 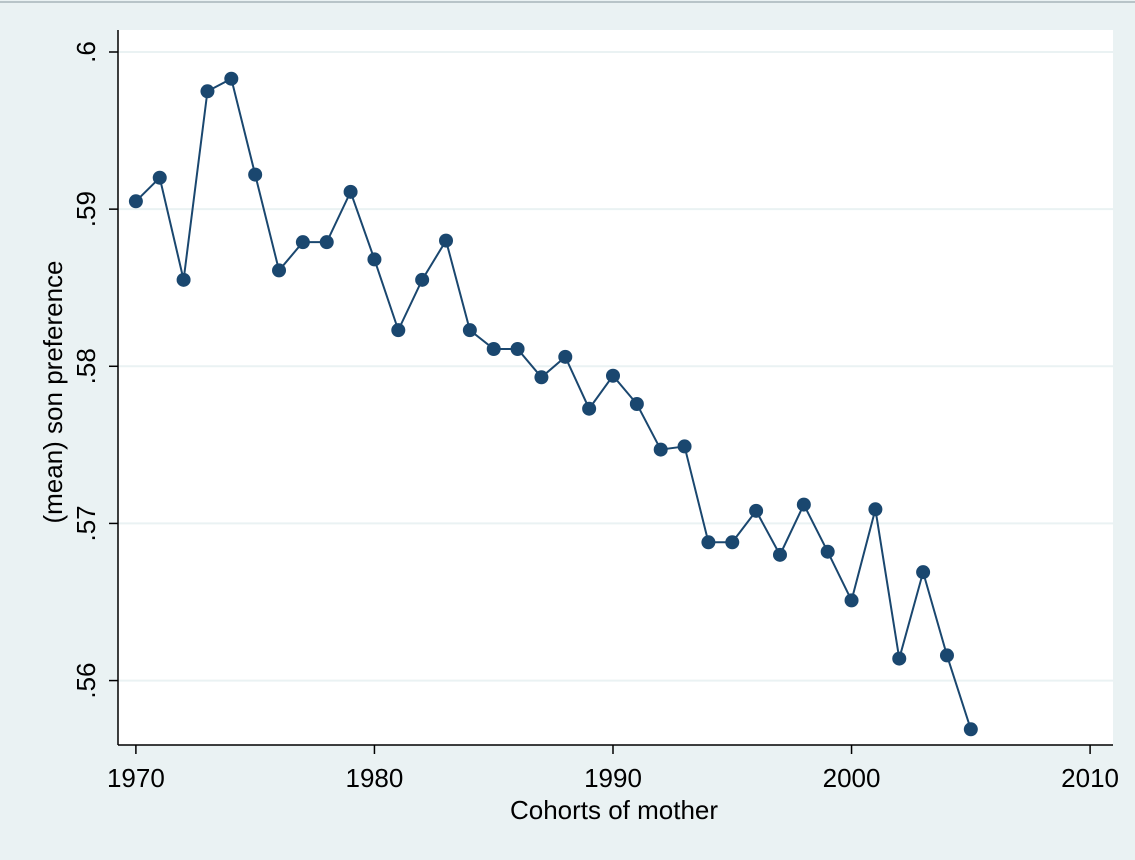 I want to click on y-tick-label: .59, so click(x=86, y=209).